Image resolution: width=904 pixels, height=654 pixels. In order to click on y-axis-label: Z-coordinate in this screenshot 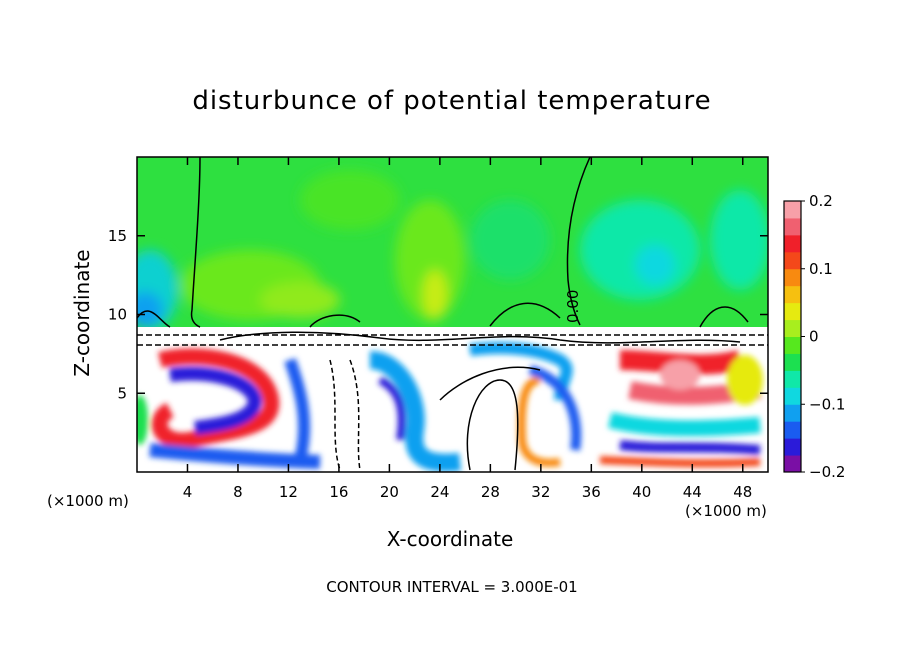, I will do `click(82, 313)`.